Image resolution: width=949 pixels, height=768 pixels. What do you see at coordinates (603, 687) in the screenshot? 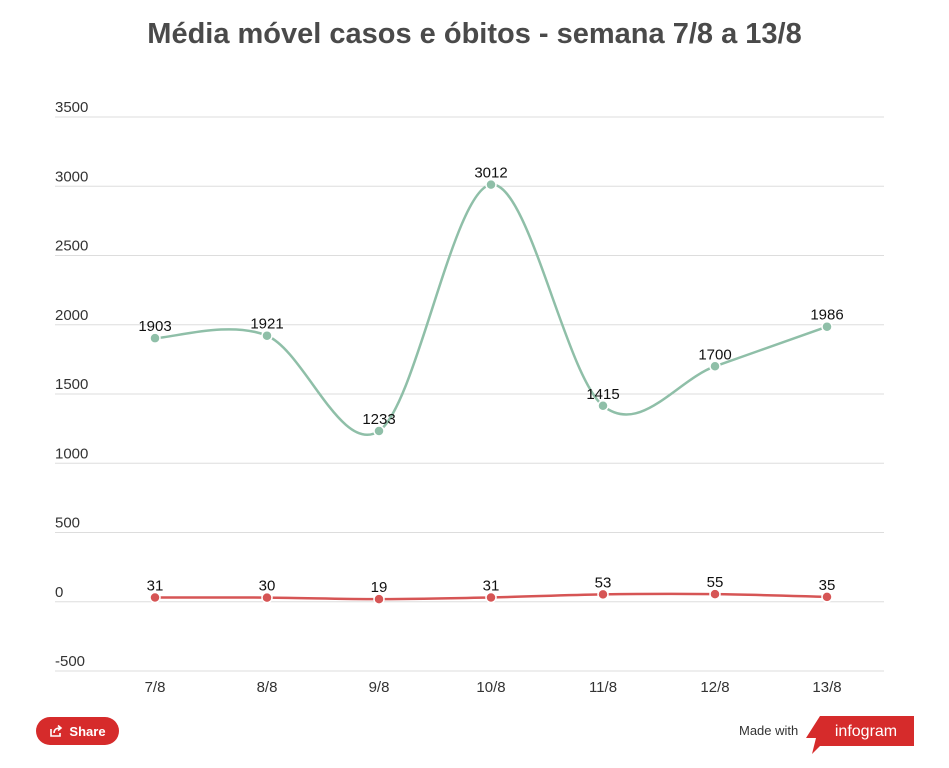
I see `x-tick-label: 11/8` at bounding box center [603, 687].